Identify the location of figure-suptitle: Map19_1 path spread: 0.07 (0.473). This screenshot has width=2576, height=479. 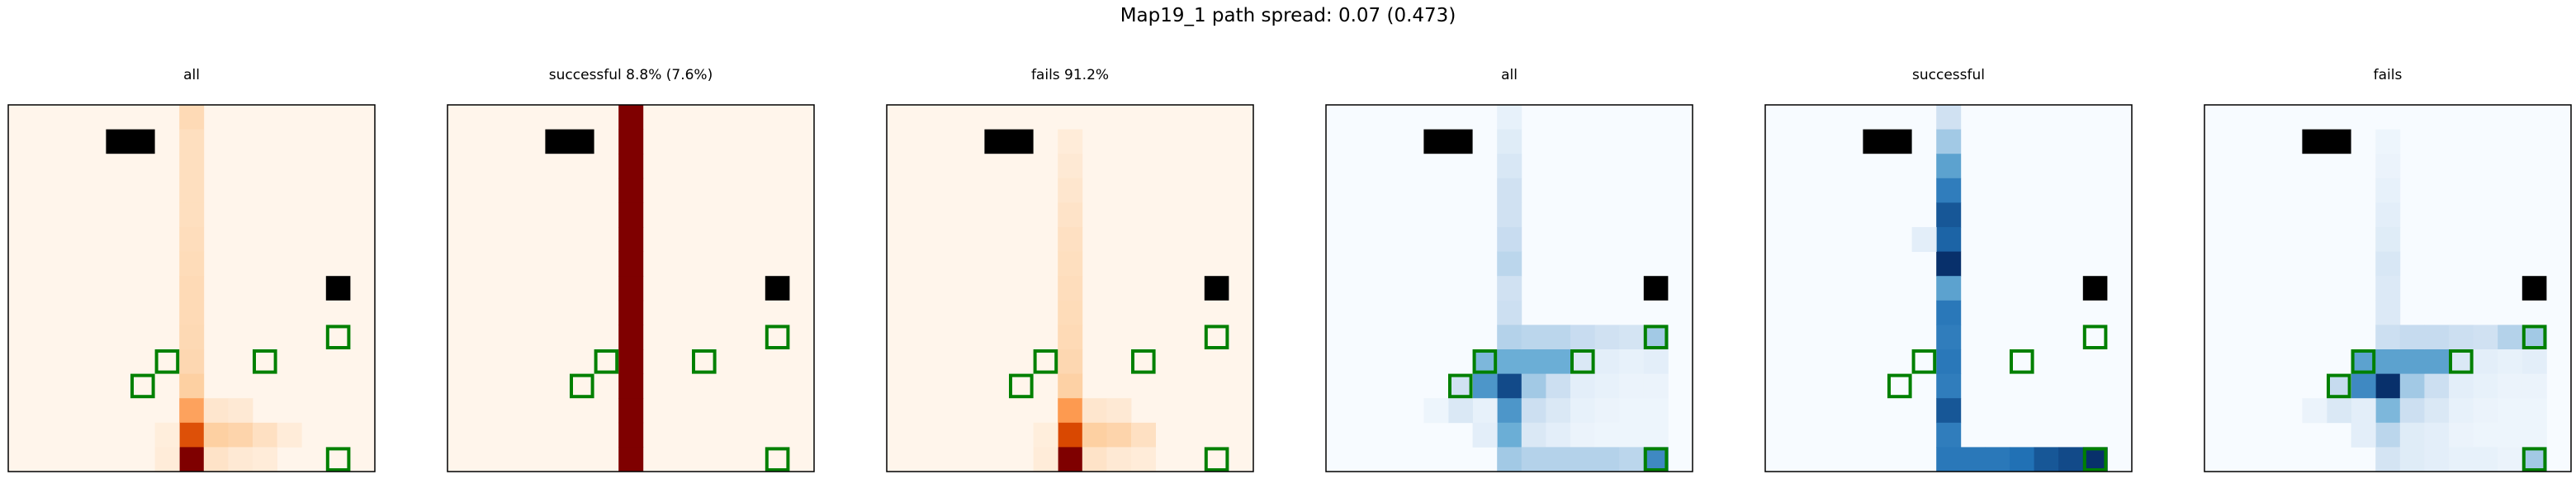
(1288, 16).